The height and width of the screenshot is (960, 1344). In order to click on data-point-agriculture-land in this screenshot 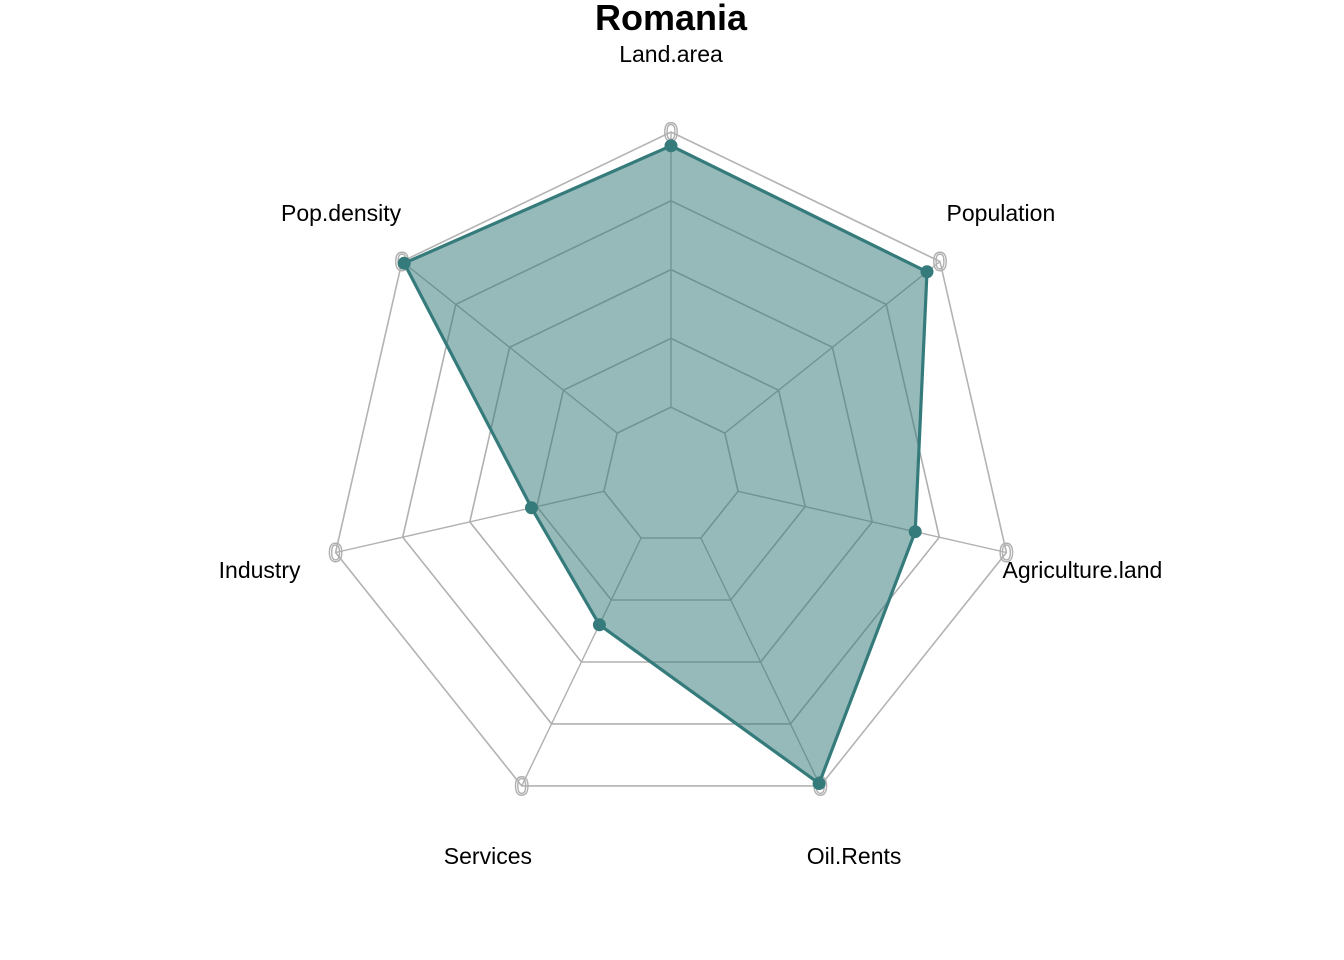, I will do `click(915, 532)`.